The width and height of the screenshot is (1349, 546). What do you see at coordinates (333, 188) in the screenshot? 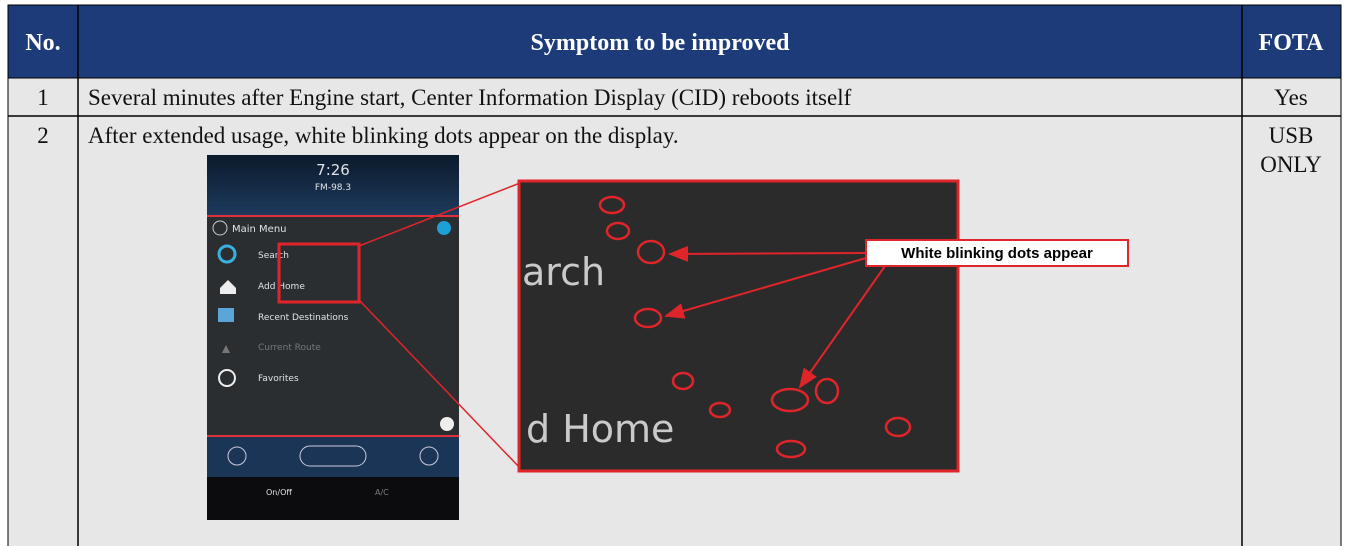
I see `station: FM-98.3` at bounding box center [333, 188].